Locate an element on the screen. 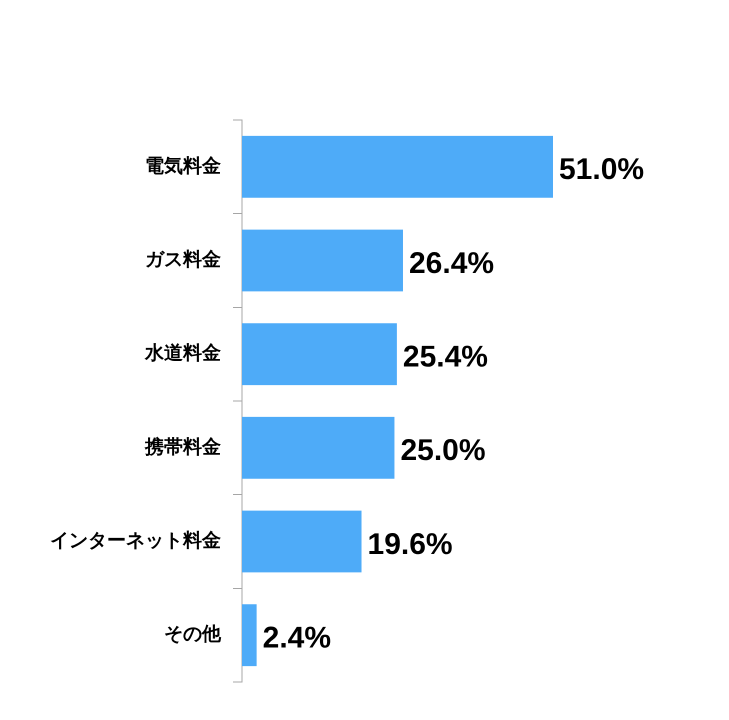 The height and width of the screenshot is (720, 729). y-tick-label: 水道料金 is located at coordinates (182, 353).